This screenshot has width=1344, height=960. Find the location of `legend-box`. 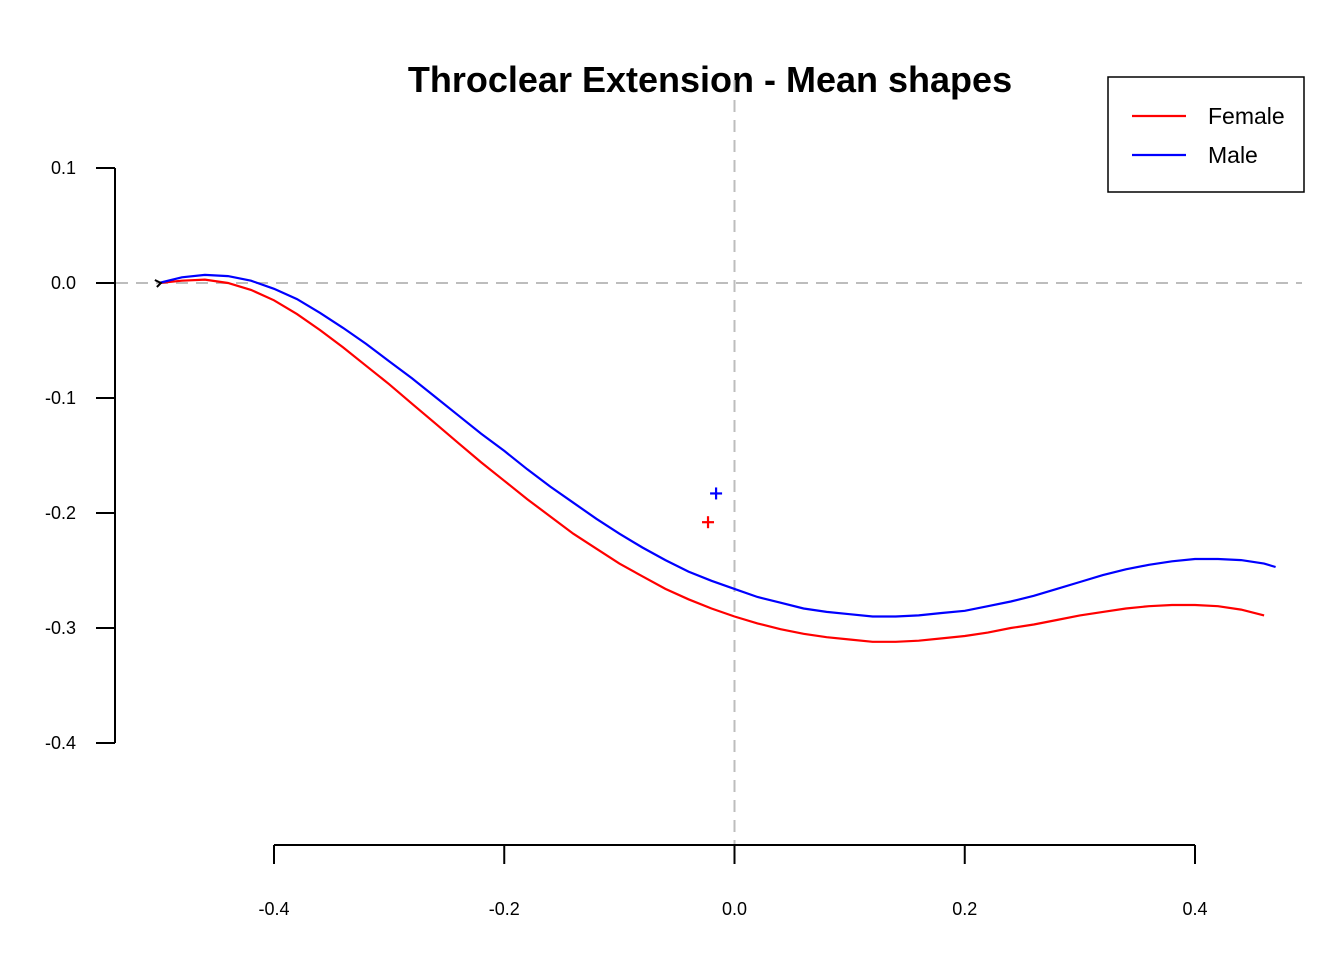

legend-box is located at coordinates (1206, 134).